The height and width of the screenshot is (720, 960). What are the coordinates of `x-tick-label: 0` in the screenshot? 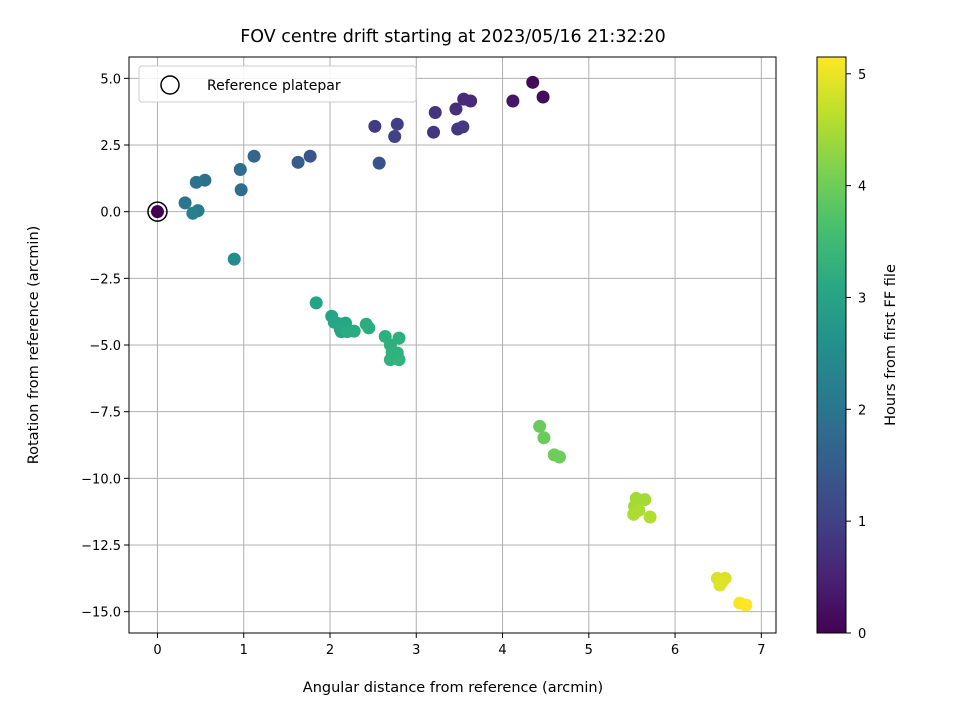 It's located at (157, 650).